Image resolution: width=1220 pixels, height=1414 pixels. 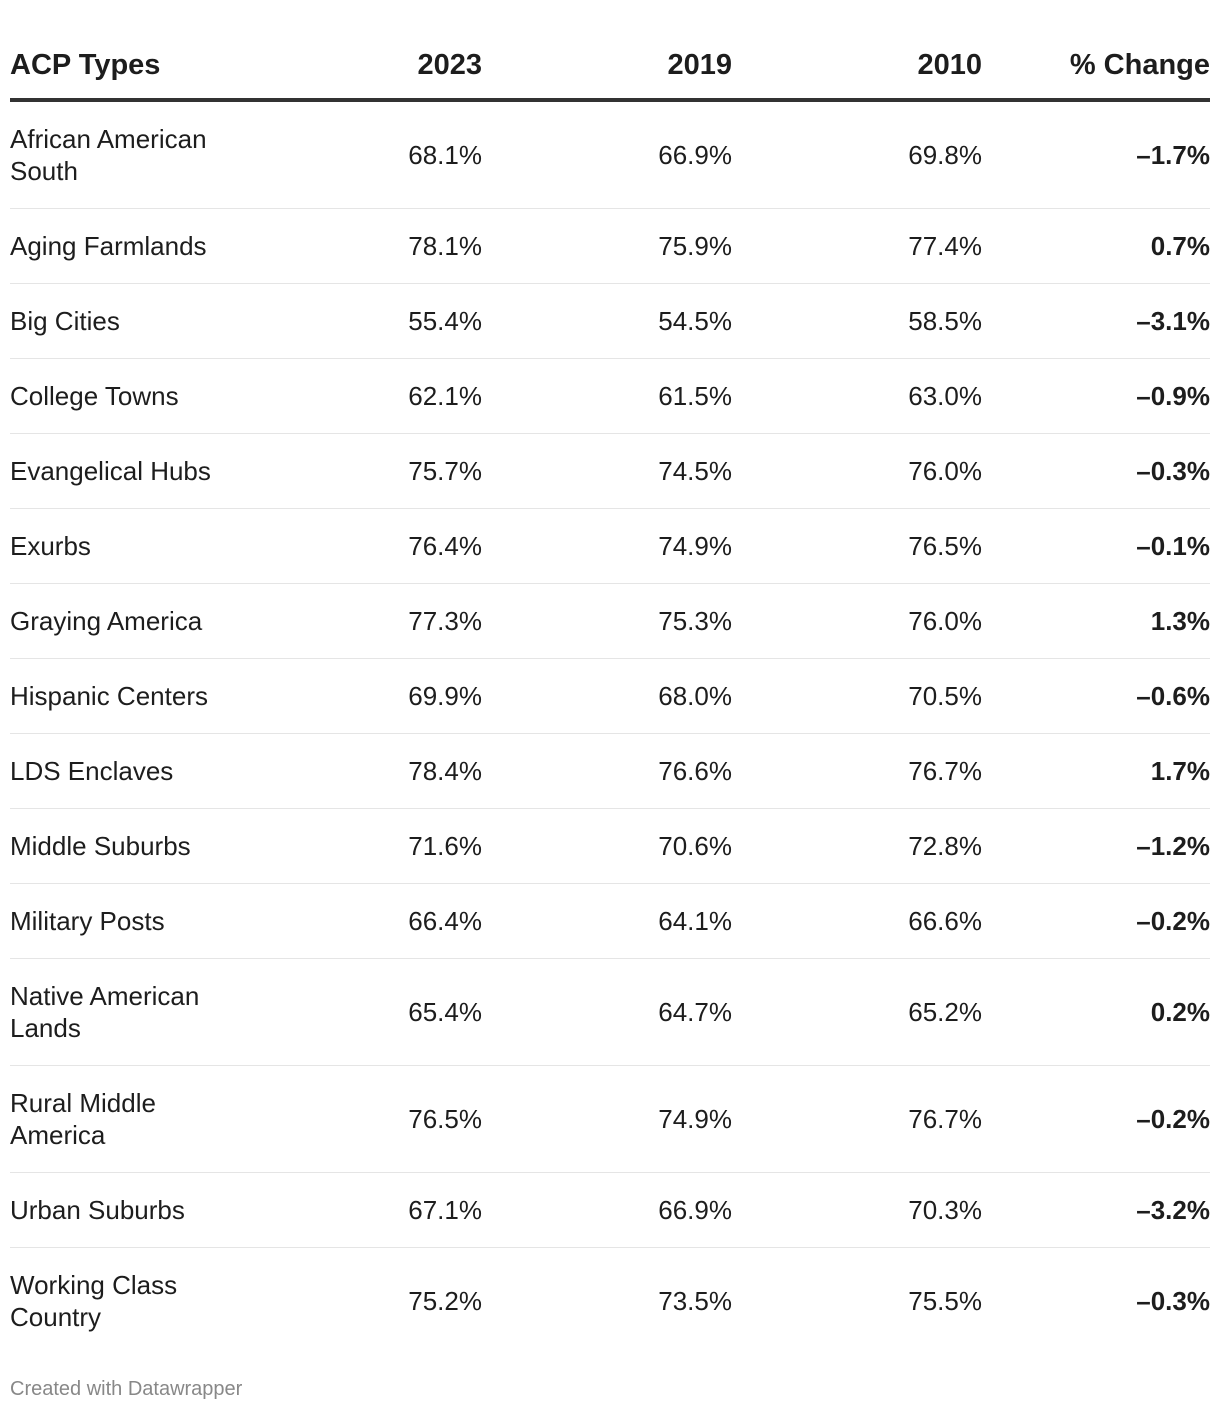 What do you see at coordinates (125, 546) in the screenshot?
I see `cell-acp-type: Exurbs` at bounding box center [125, 546].